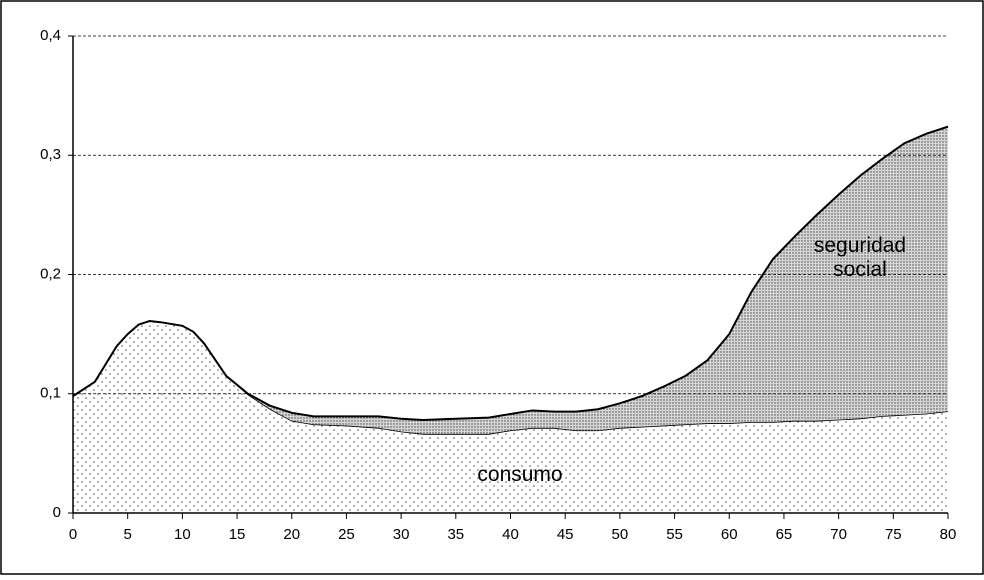 This screenshot has width=984, height=580. I want to click on x-tick-label: 55, so click(674, 534).